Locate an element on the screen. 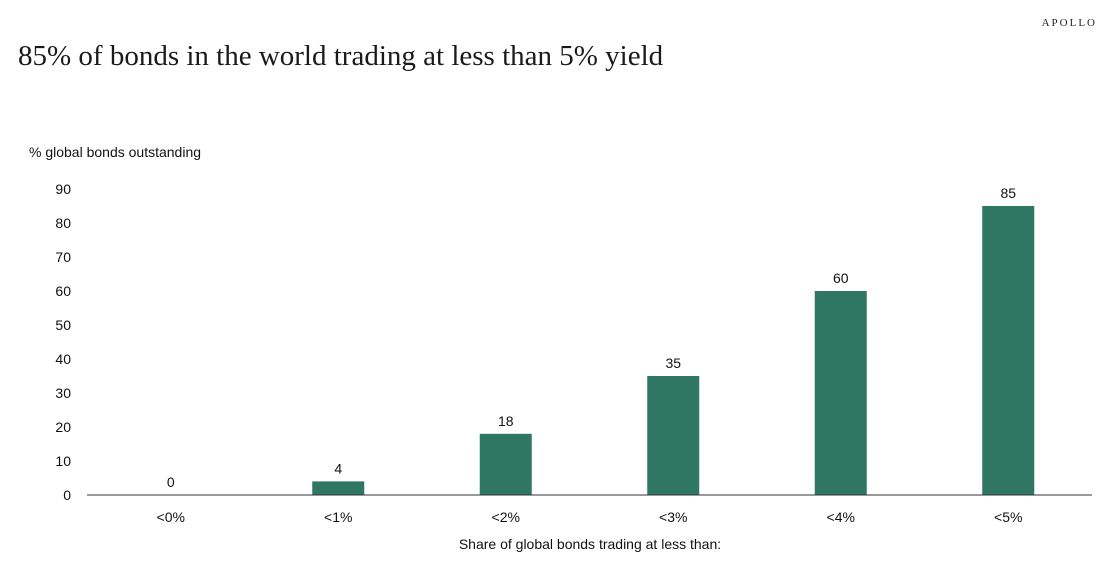  y-tick-label: 10 is located at coordinates (63, 461).